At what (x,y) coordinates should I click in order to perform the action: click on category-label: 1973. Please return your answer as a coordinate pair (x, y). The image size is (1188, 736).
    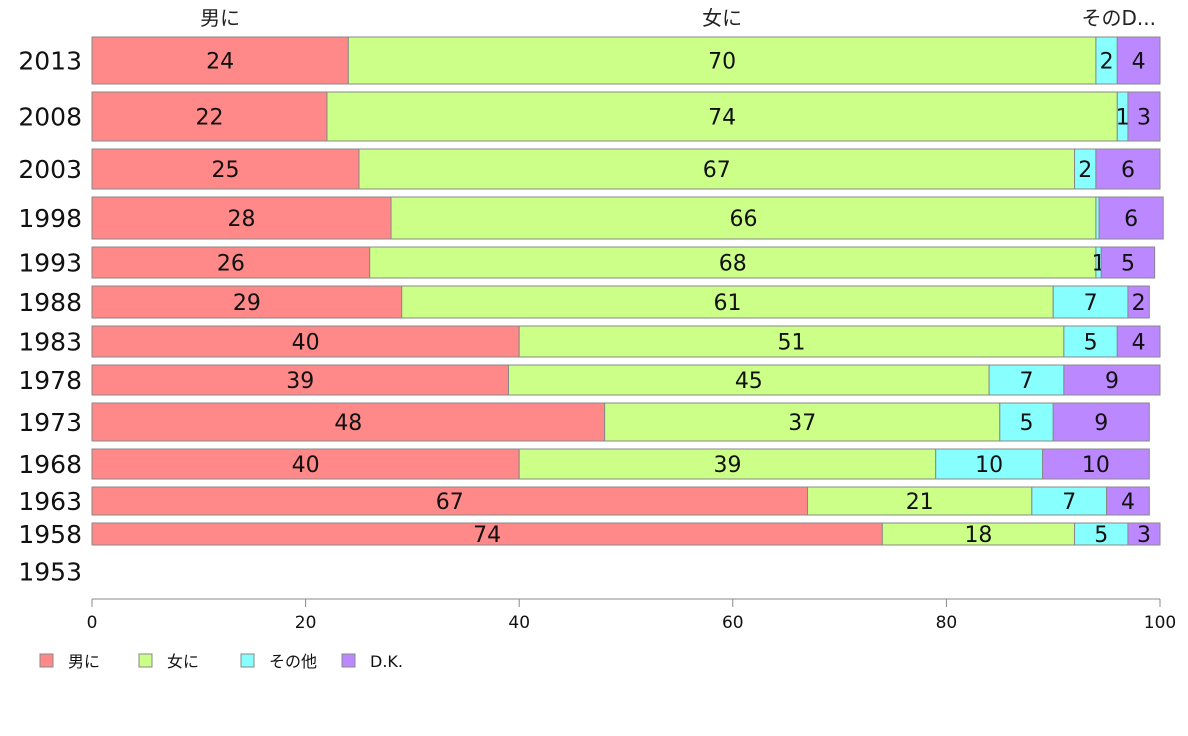
    Looking at the image, I should click on (50, 422).